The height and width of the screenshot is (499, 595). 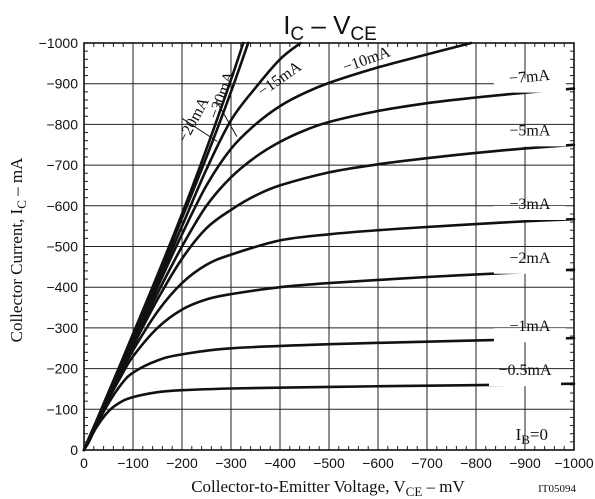 I want to click on y-tick-label-3: −300, so click(x=62, y=328).